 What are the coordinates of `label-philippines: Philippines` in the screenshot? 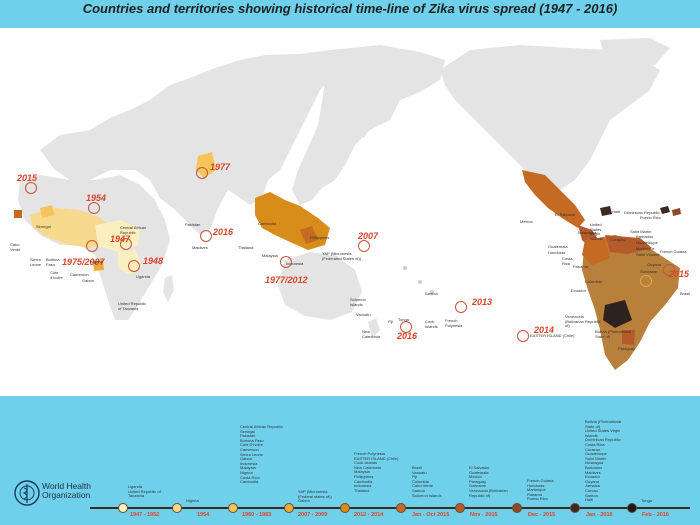 It's located at (320, 237).